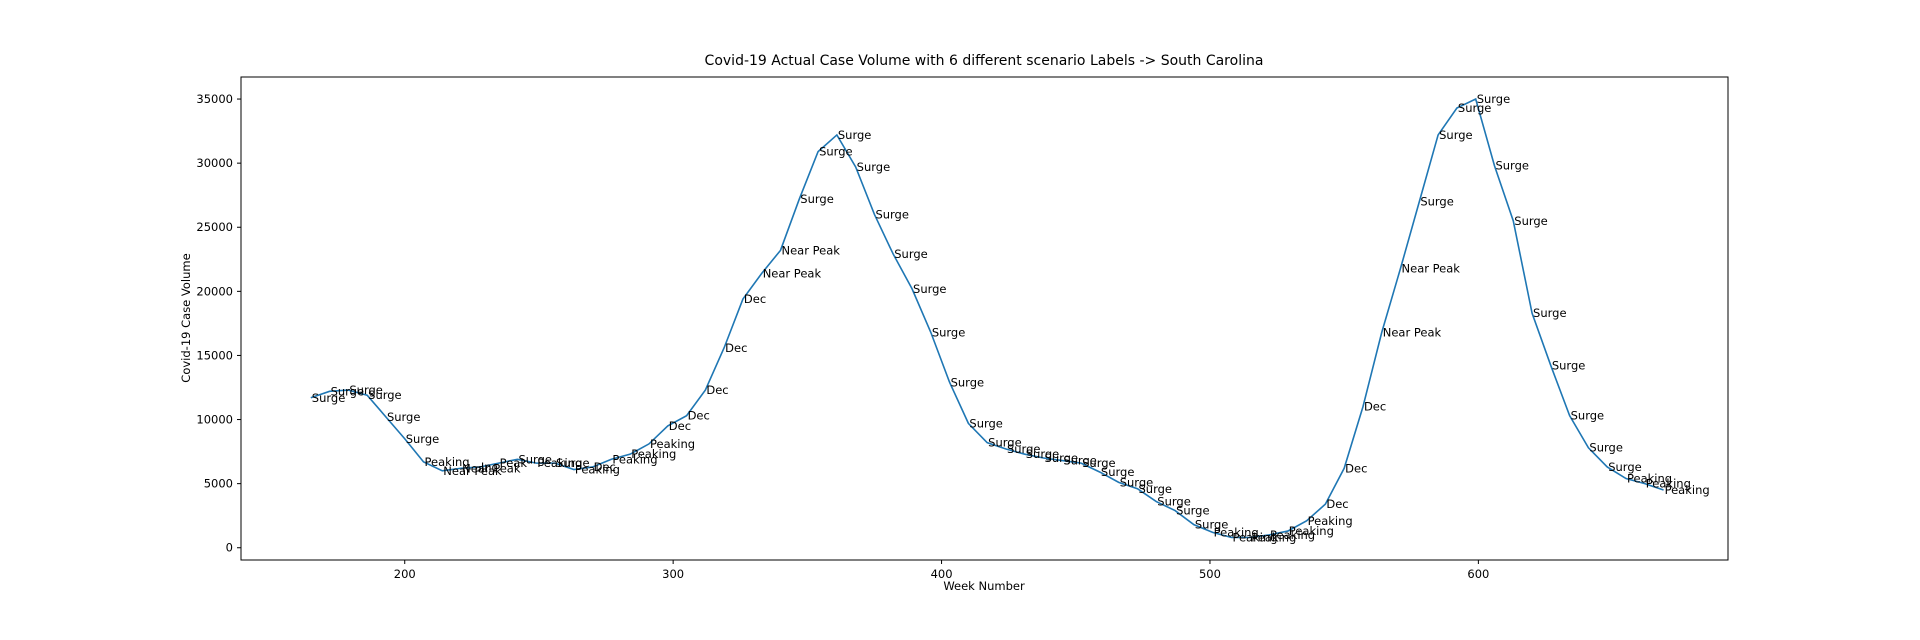 The height and width of the screenshot is (640, 1920). What do you see at coordinates (214, 227) in the screenshot?
I see `y-tick-label: 25000` at bounding box center [214, 227].